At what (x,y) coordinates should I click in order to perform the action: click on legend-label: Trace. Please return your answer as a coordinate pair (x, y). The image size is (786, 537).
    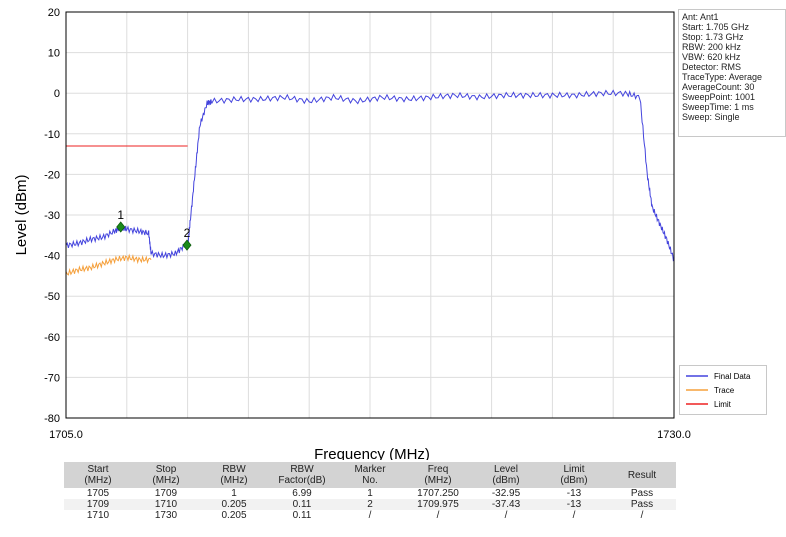
    Looking at the image, I should click on (724, 390).